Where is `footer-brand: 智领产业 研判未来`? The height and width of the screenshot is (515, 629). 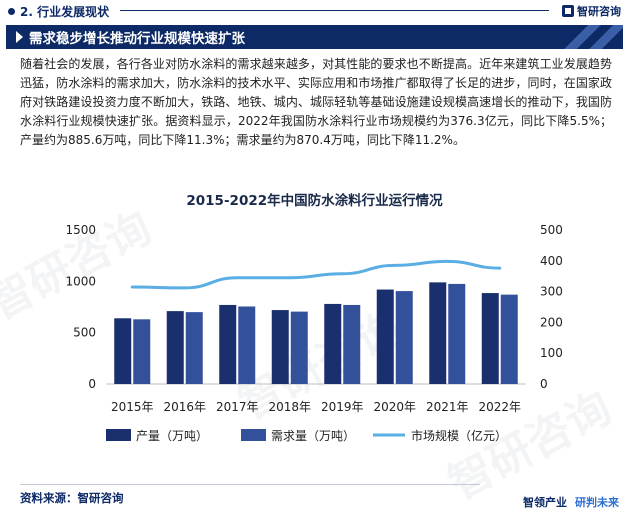
footer-brand: 智领产业 研判未来 is located at coordinates (571, 502).